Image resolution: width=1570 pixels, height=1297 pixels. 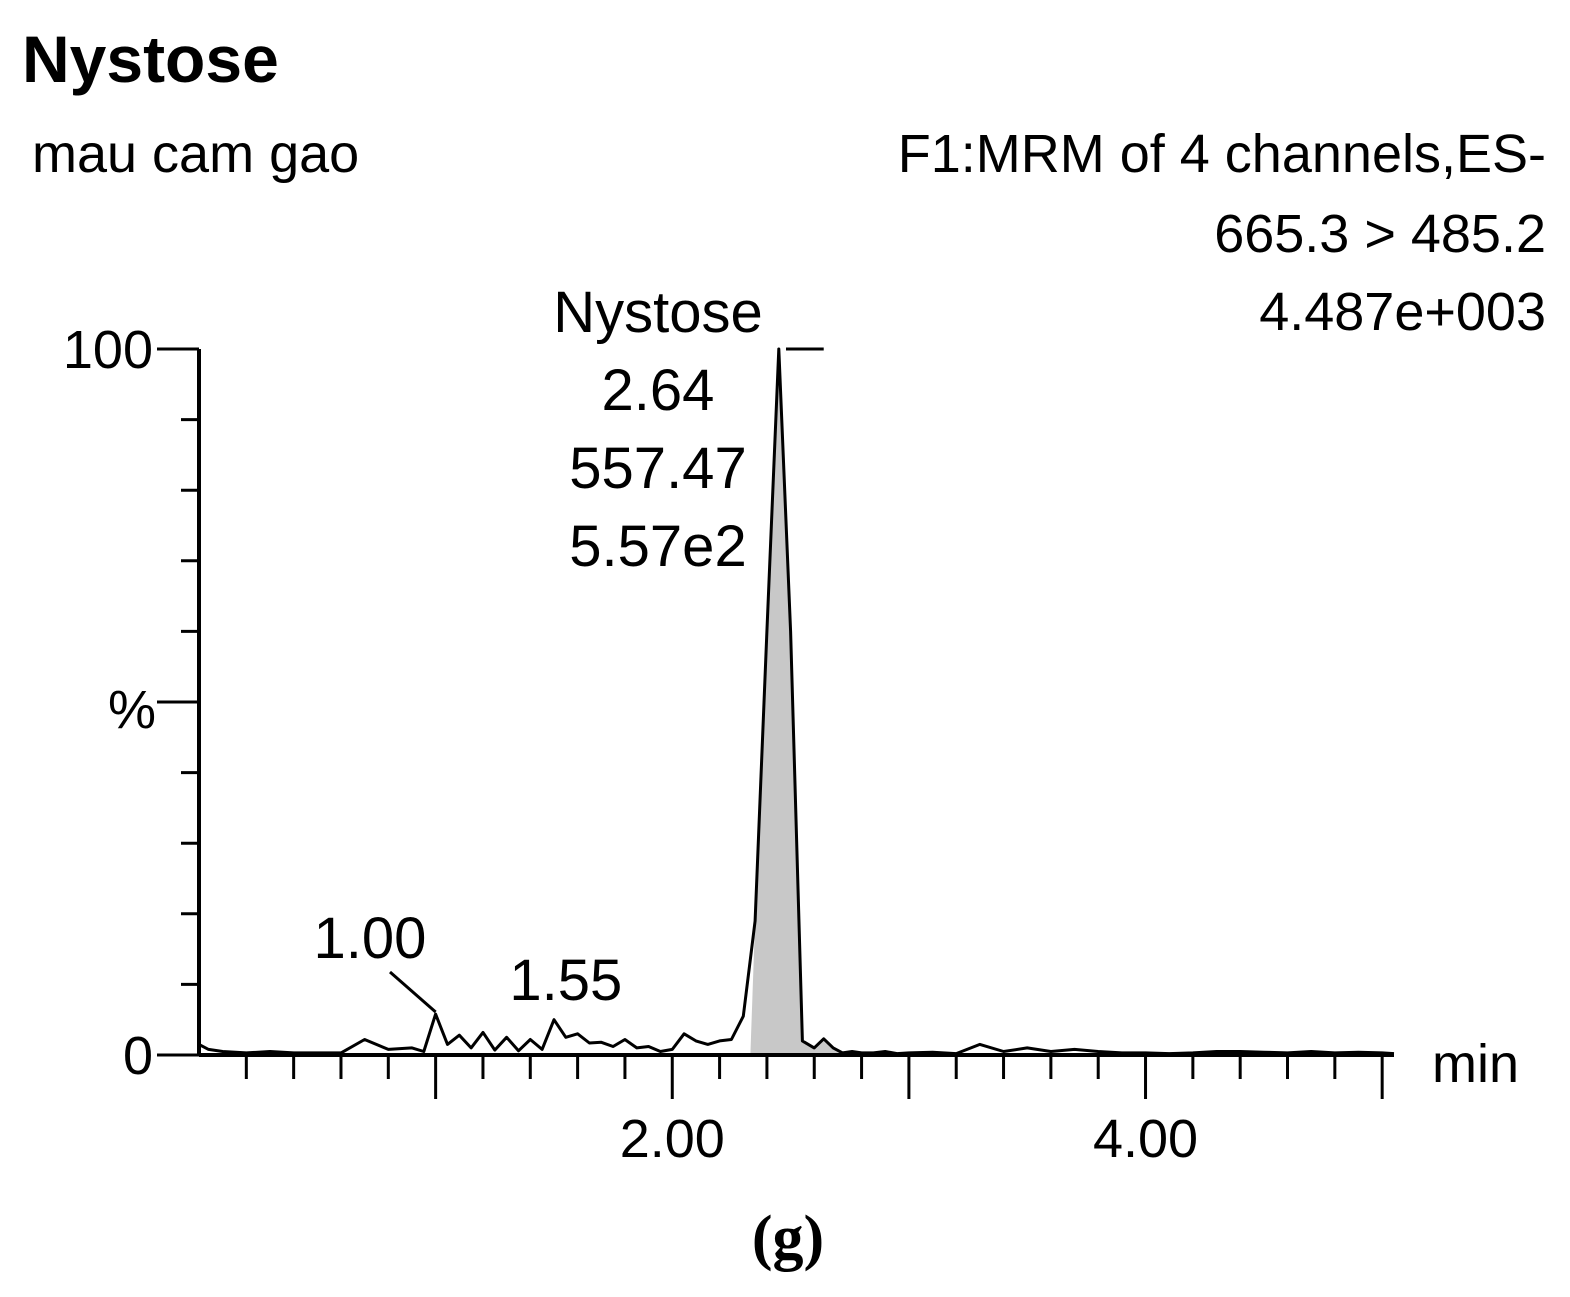 What do you see at coordinates (658, 312) in the screenshot?
I see `peak-label-line: Nystose` at bounding box center [658, 312].